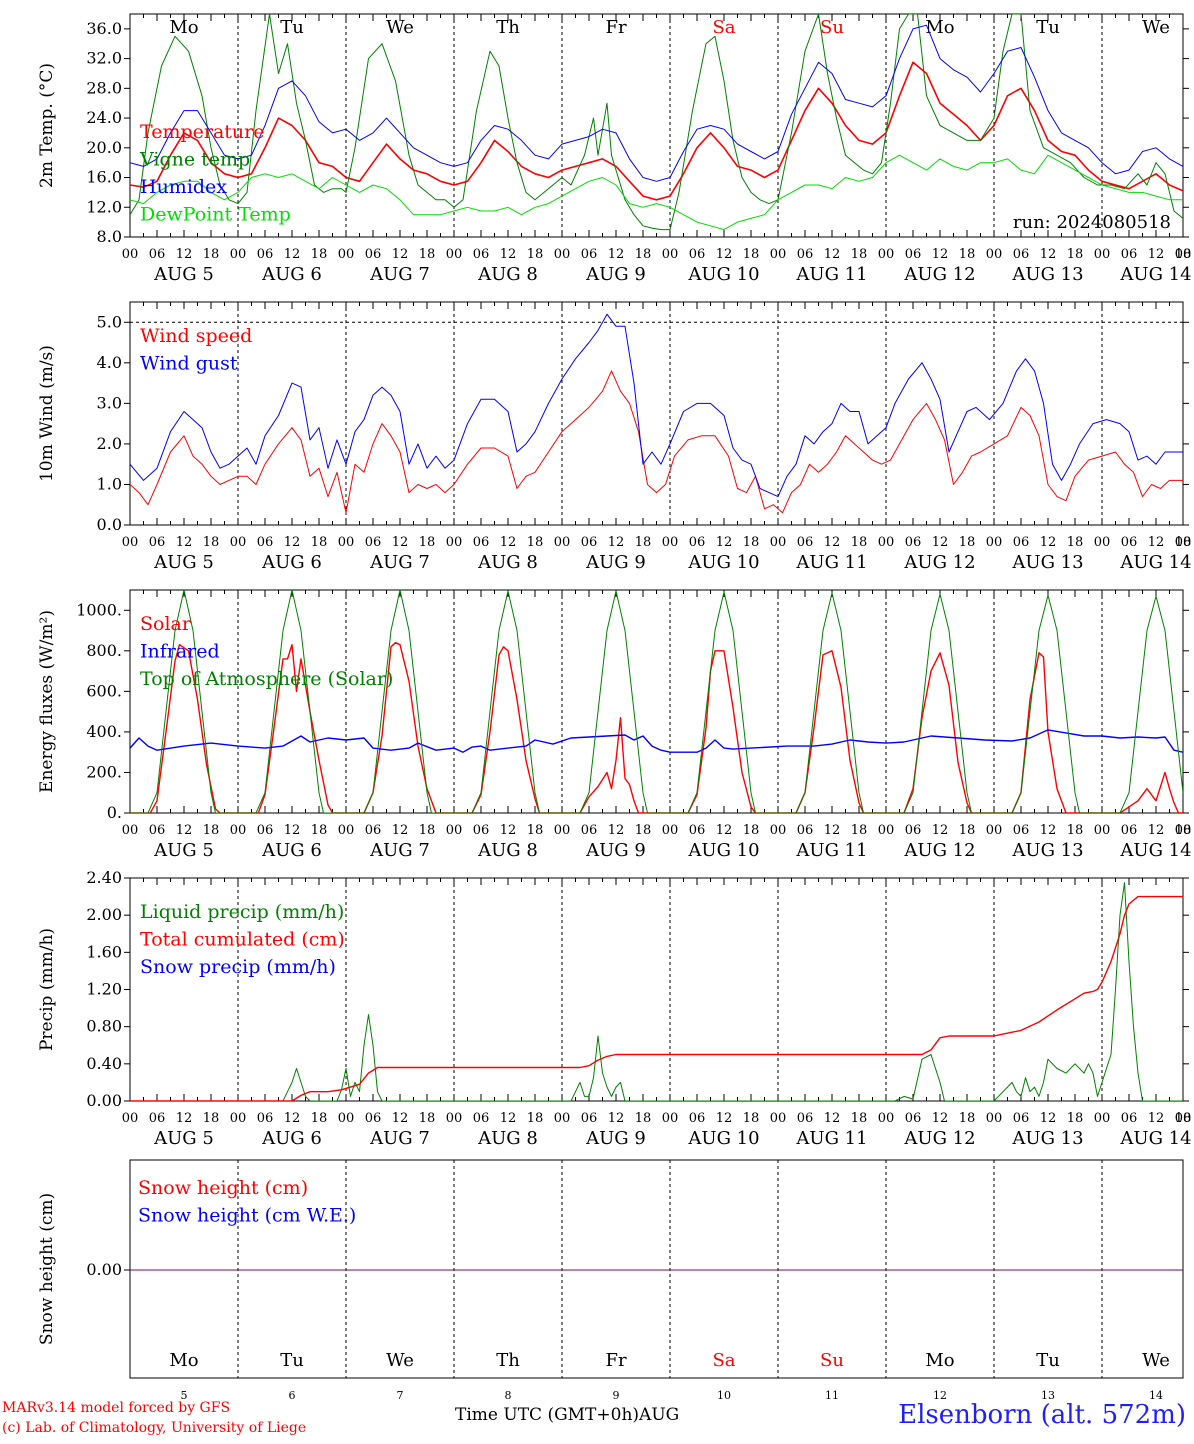  Describe the element at coordinates (615, 27) in the screenshot. I see `temp-day-label: Fr` at that location.